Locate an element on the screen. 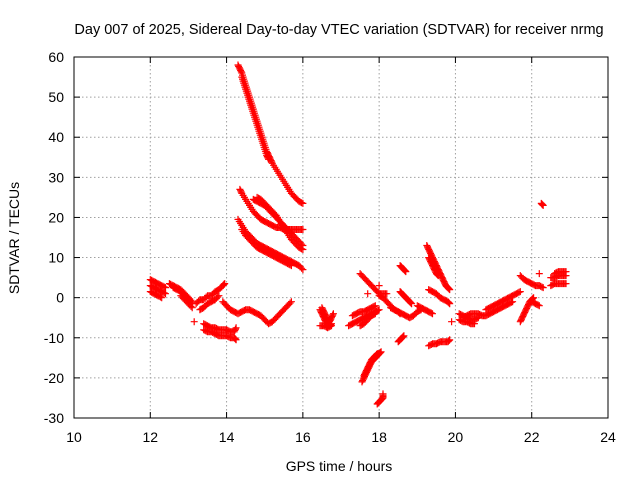 The height and width of the screenshot is (480, 640). y-tick-label: -10 is located at coordinates (54, 338).